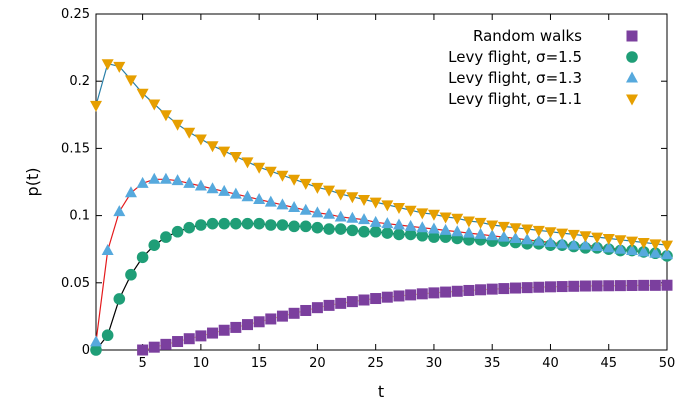  I want to click on x-axis-label: t, so click(381, 391).